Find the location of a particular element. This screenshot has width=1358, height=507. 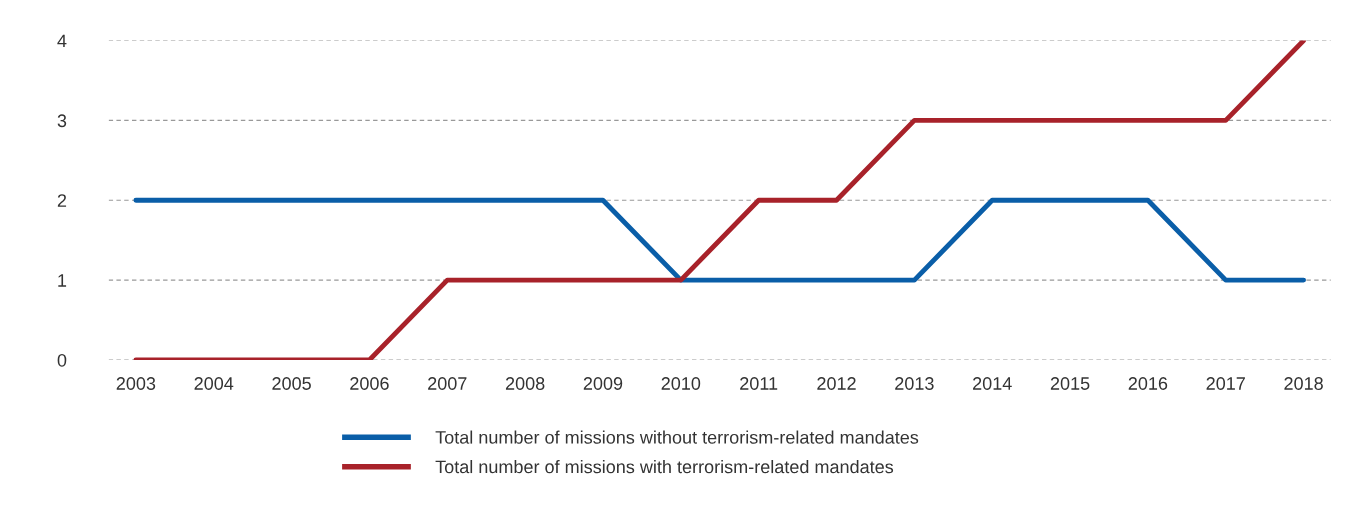

x-tick-label: 2004 is located at coordinates (214, 383).